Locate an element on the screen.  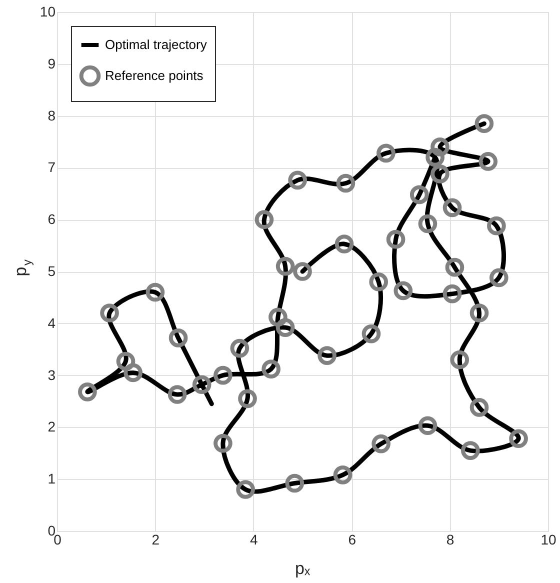
y-tick-label: 4 is located at coordinates (52, 322).